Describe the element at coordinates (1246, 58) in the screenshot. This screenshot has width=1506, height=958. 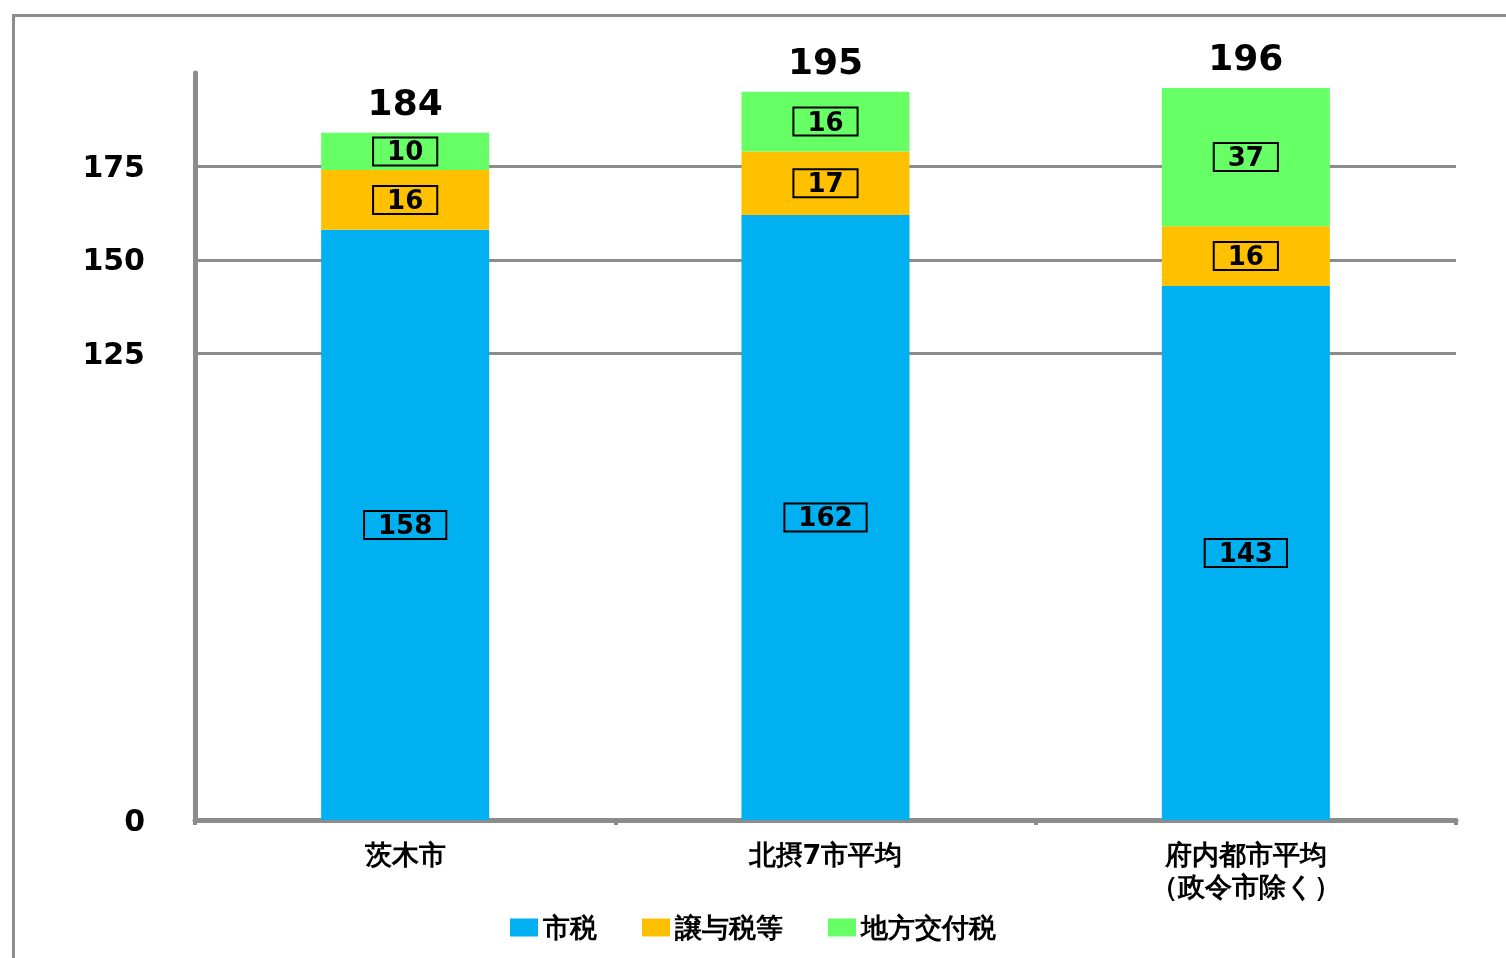
I see `total-label: 196` at that location.